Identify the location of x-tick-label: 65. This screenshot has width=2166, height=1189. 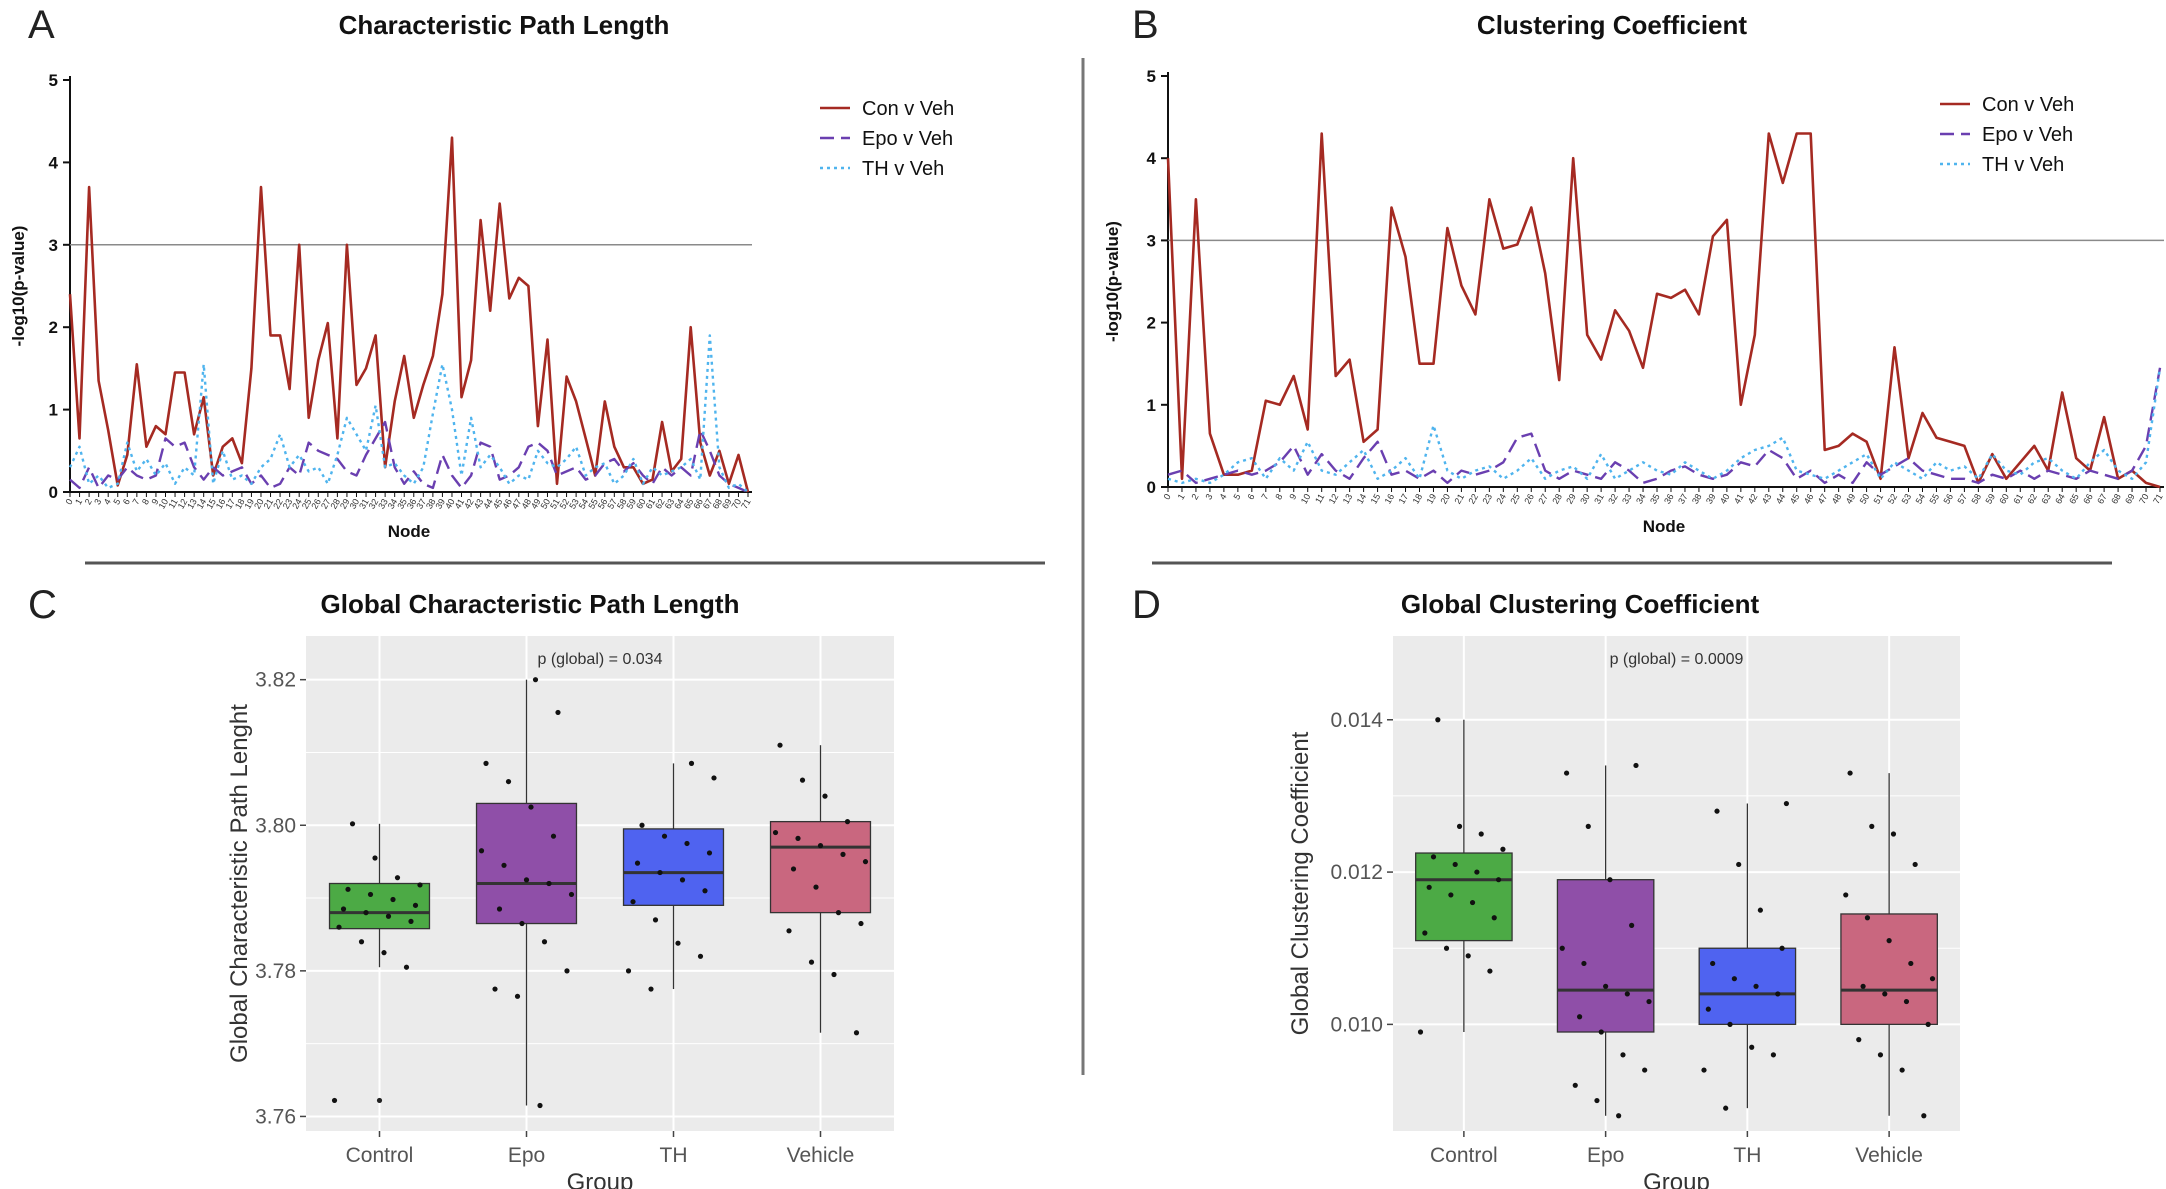
(689, 504).